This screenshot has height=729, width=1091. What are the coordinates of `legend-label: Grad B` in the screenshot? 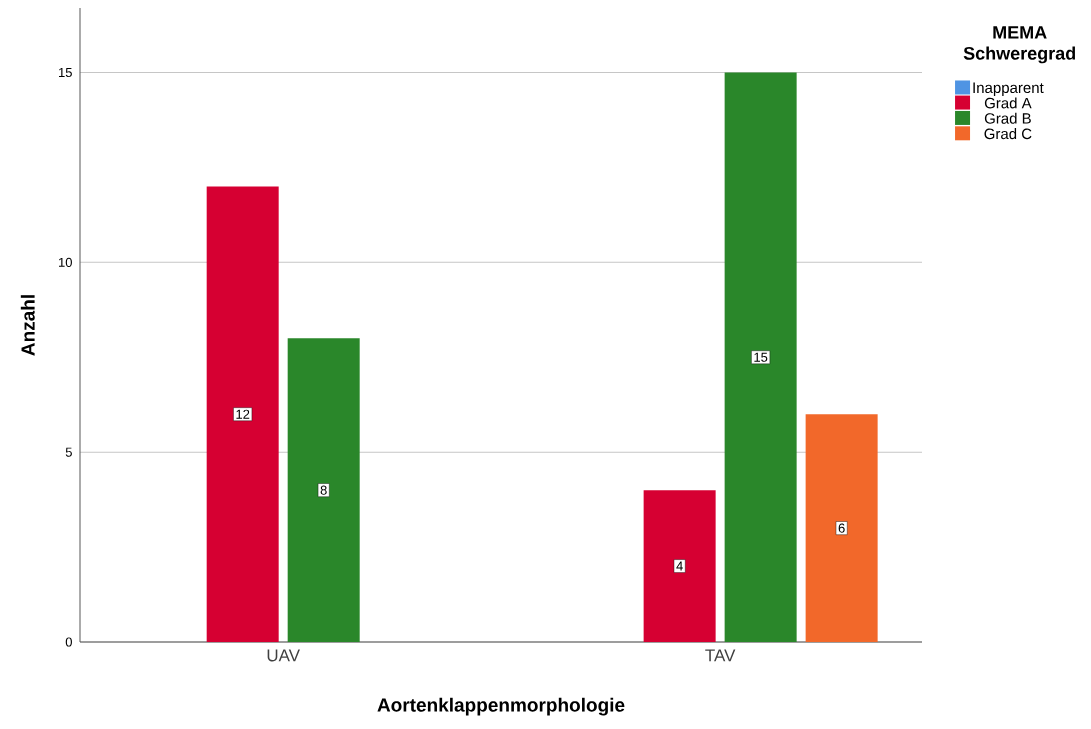 It's located at (1007, 118).